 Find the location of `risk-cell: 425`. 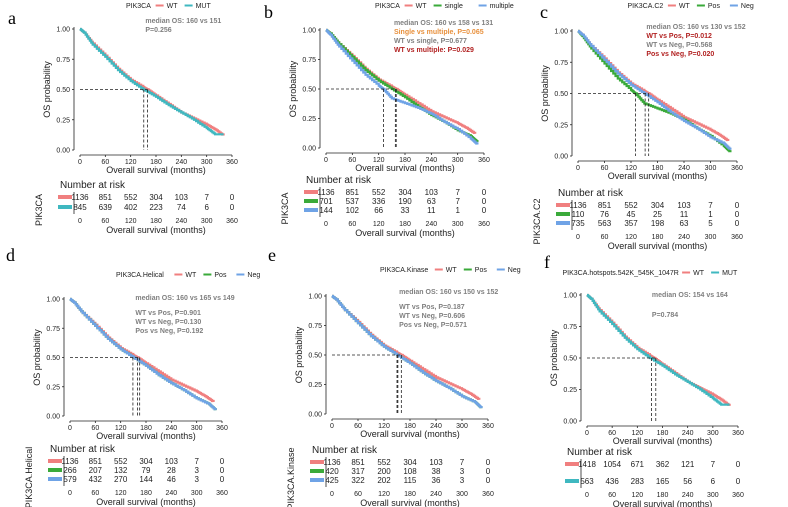

risk-cell: 425 is located at coordinates (332, 480).